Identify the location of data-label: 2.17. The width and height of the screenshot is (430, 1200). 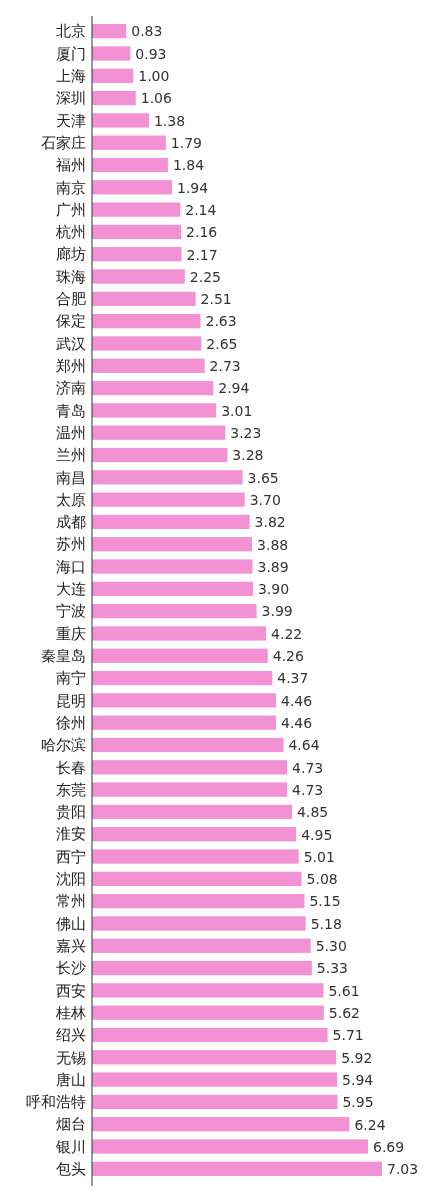
(202, 254).